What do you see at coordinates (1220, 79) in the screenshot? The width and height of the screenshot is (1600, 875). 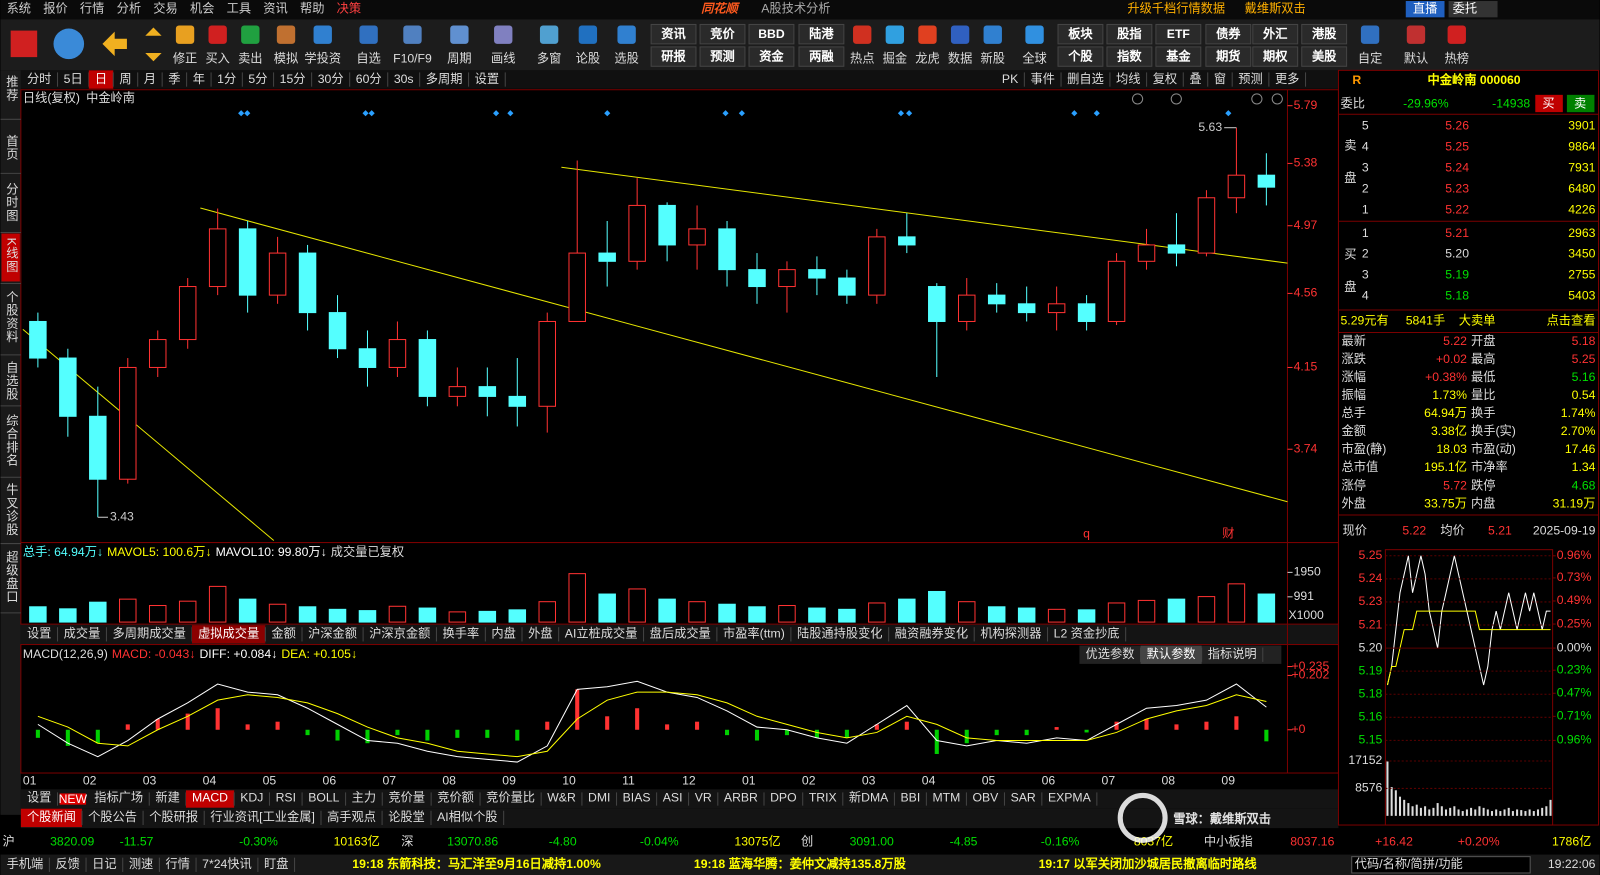 I see `chart-tool: 窗` at bounding box center [1220, 79].